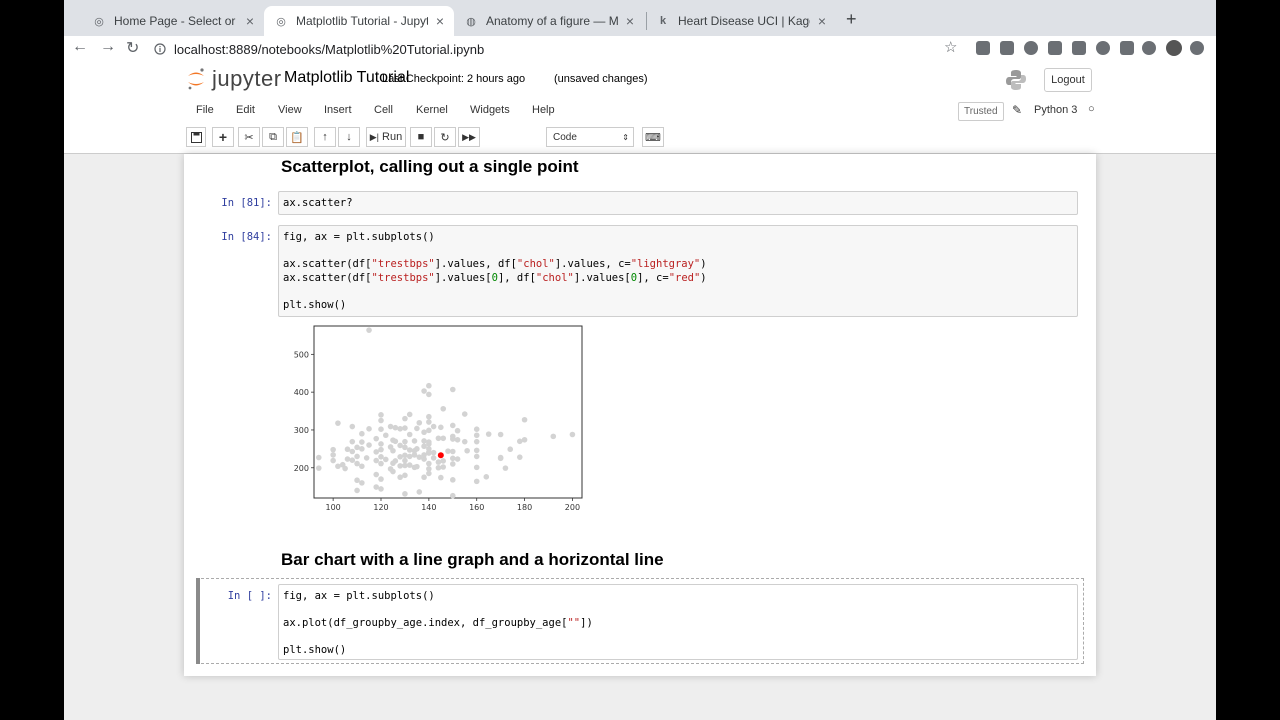 This screenshot has height=720, width=1280. What do you see at coordinates (1091, 109) in the screenshot?
I see `kernel-idle-icon: ○` at bounding box center [1091, 109].